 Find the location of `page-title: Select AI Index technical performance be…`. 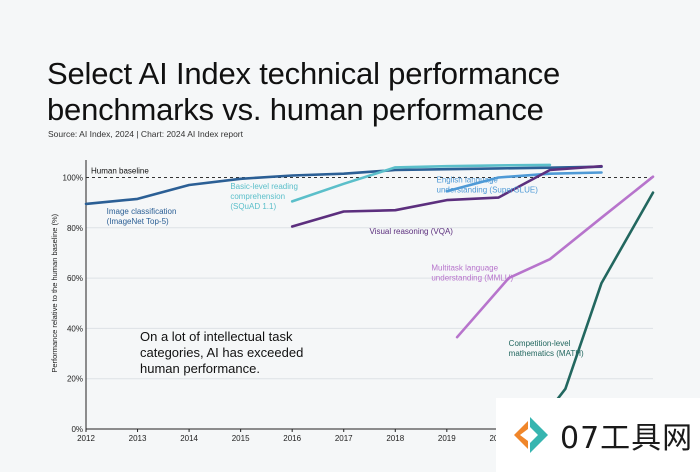

page-title: Select AI Index technical performance be… is located at coordinates (303, 92).